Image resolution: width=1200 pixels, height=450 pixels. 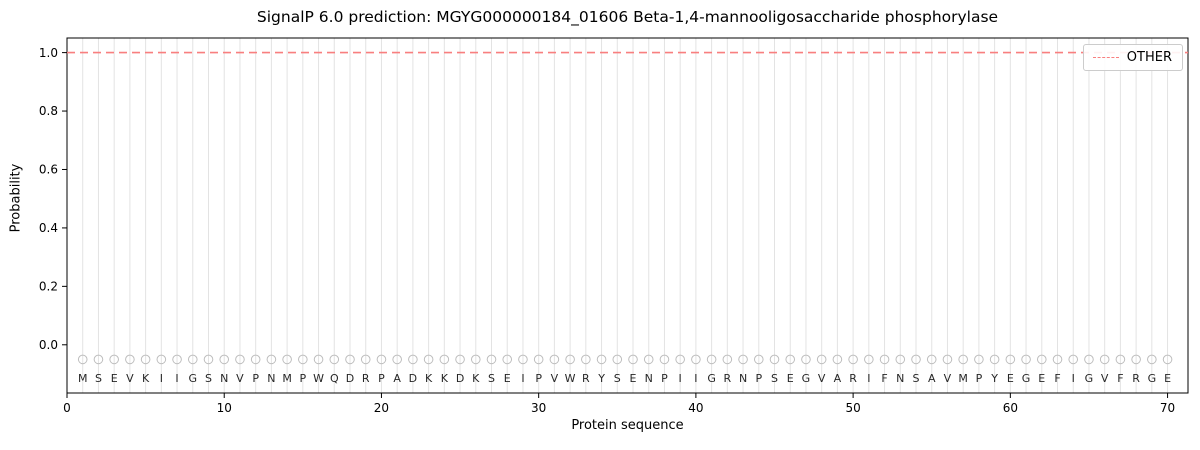 What do you see at coordinates (1167, 408) in the screenshot?
I see `svg-text: 70` at bounding box center [1167, 408].